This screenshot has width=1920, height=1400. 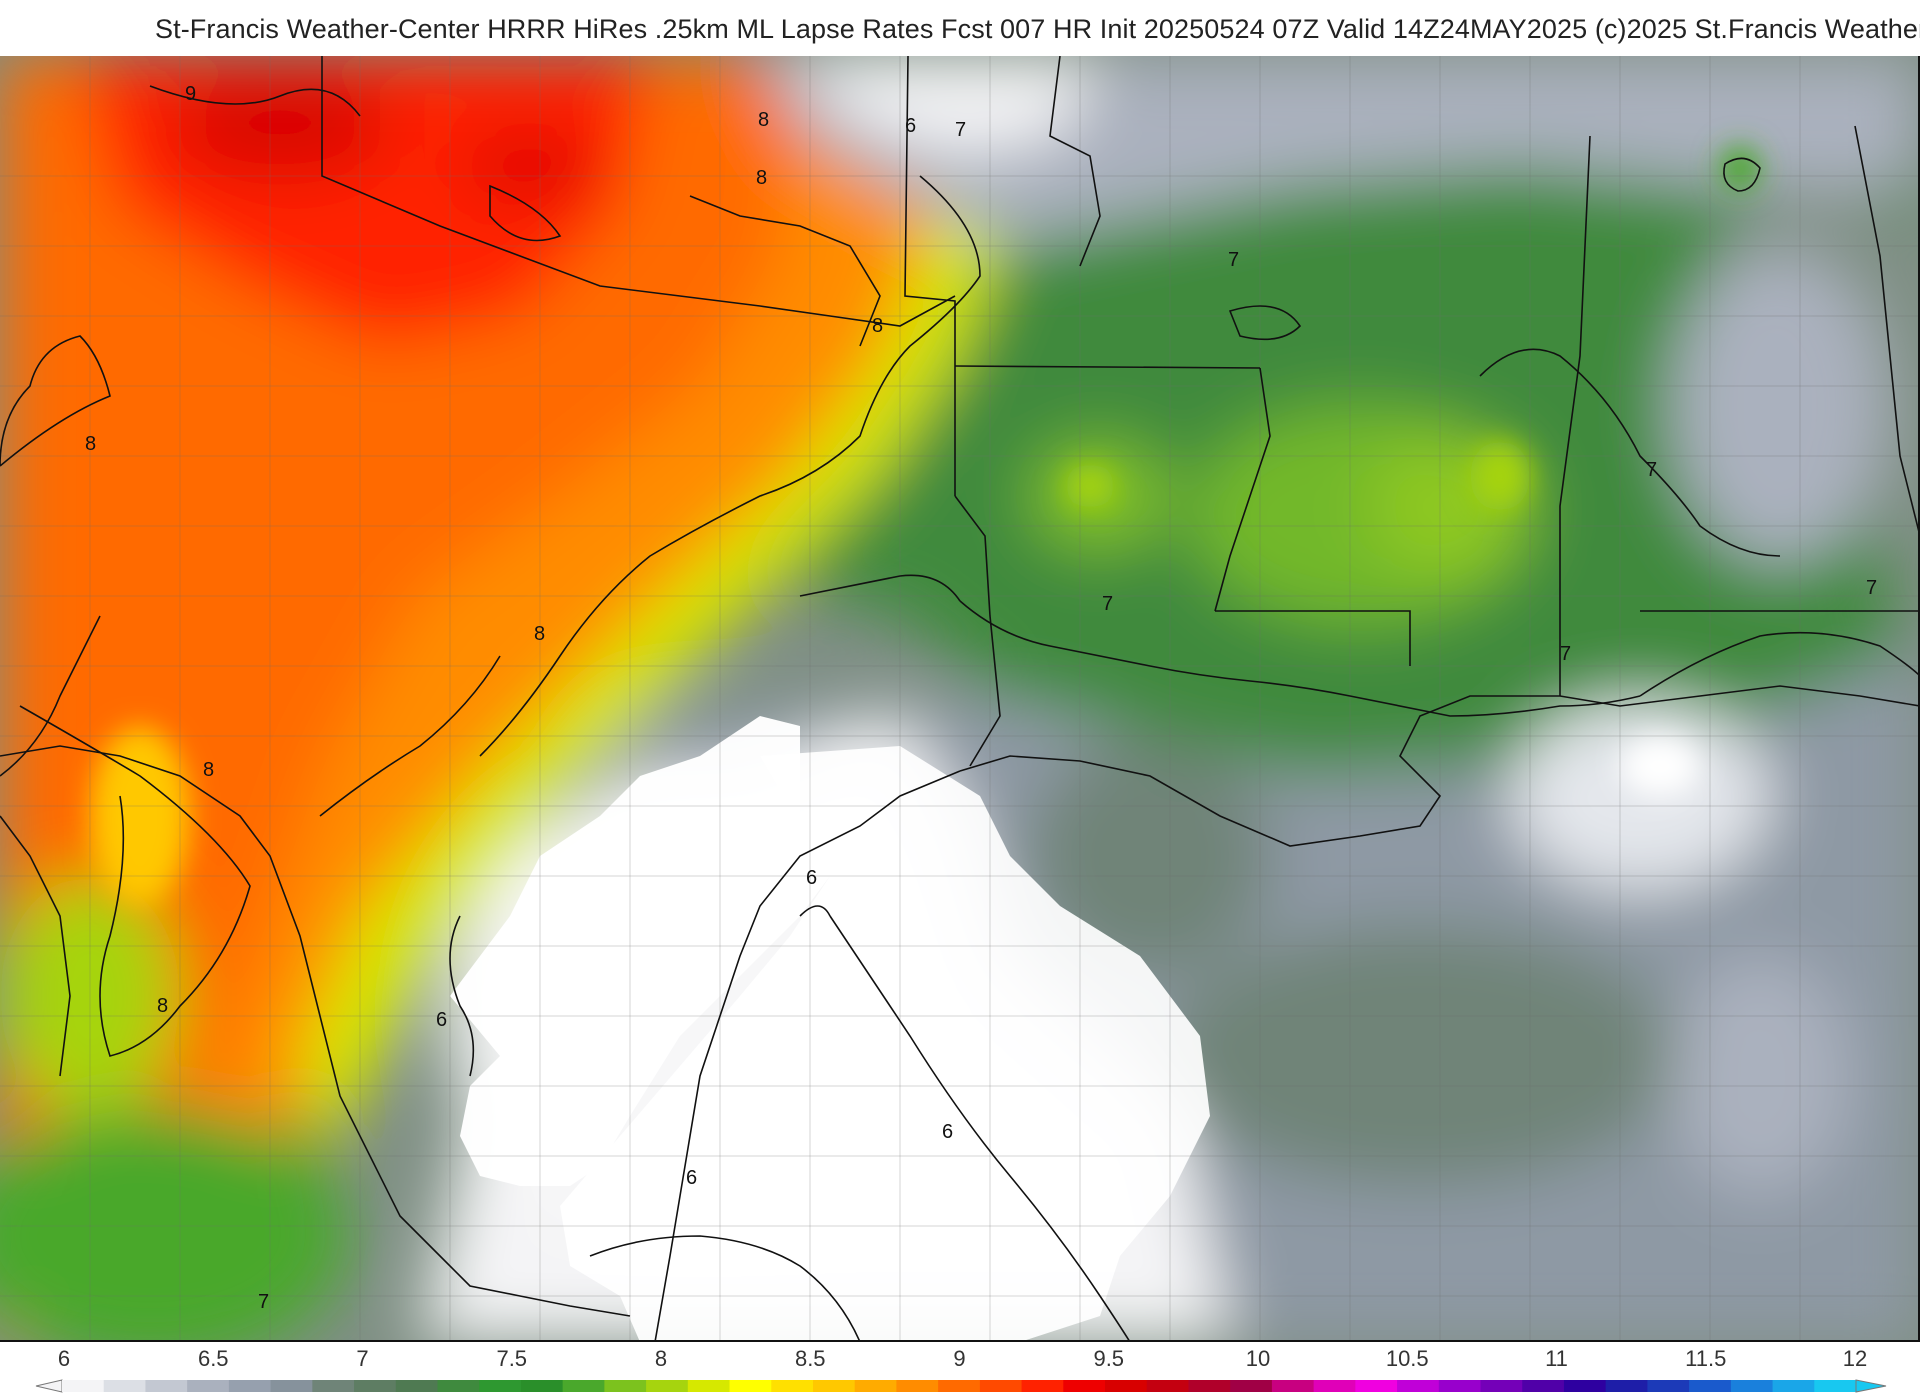 I want to click on colorbar-tick-label: 11, so click(x=1556, y=1358).